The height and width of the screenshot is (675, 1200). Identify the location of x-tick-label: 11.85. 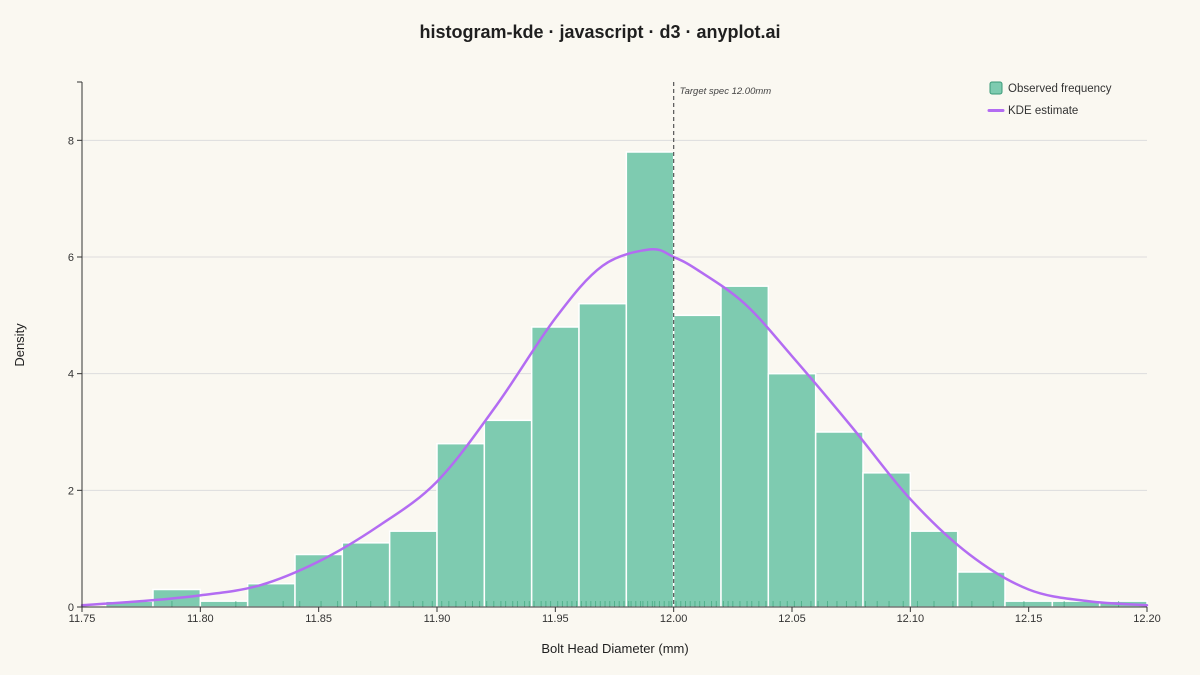
(318, 619).